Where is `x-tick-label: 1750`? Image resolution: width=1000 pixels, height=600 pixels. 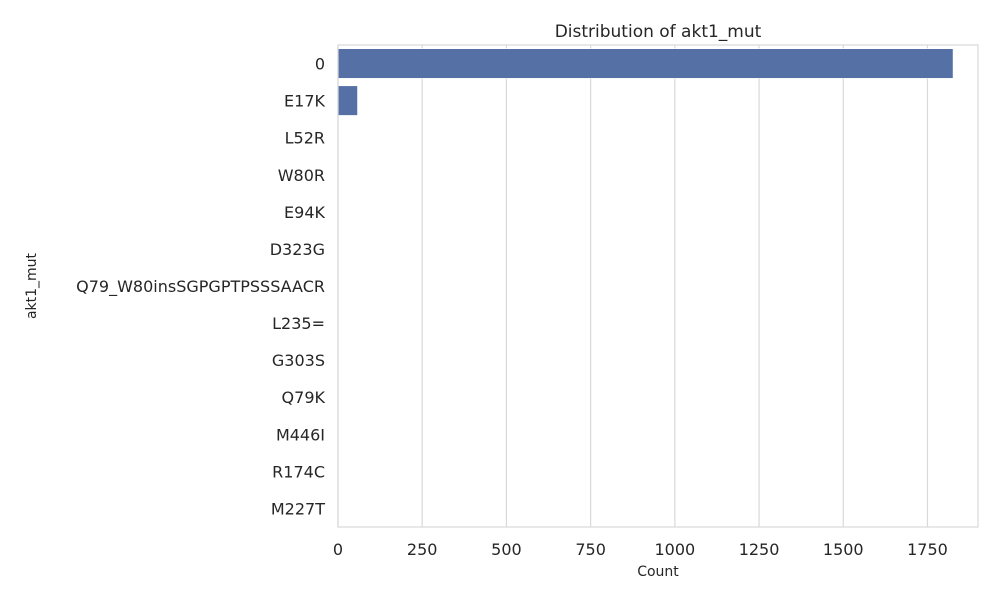 x-tick-label: 1750 is located at coordinates (927, 549).